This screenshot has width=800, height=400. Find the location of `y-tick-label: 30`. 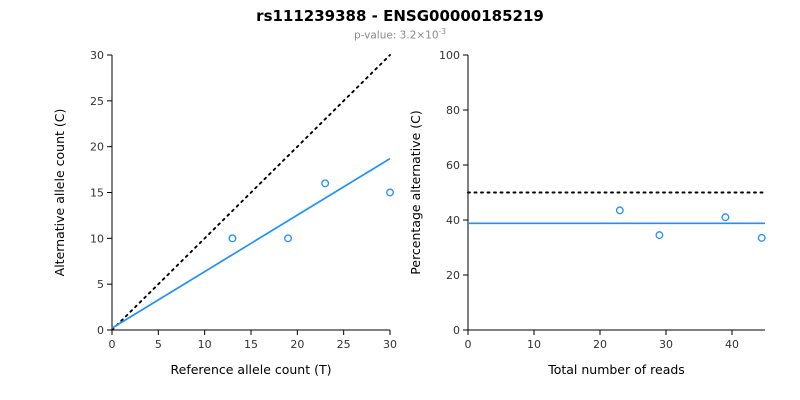

y-tick-label: 30 is located at coordinates (97, 55).